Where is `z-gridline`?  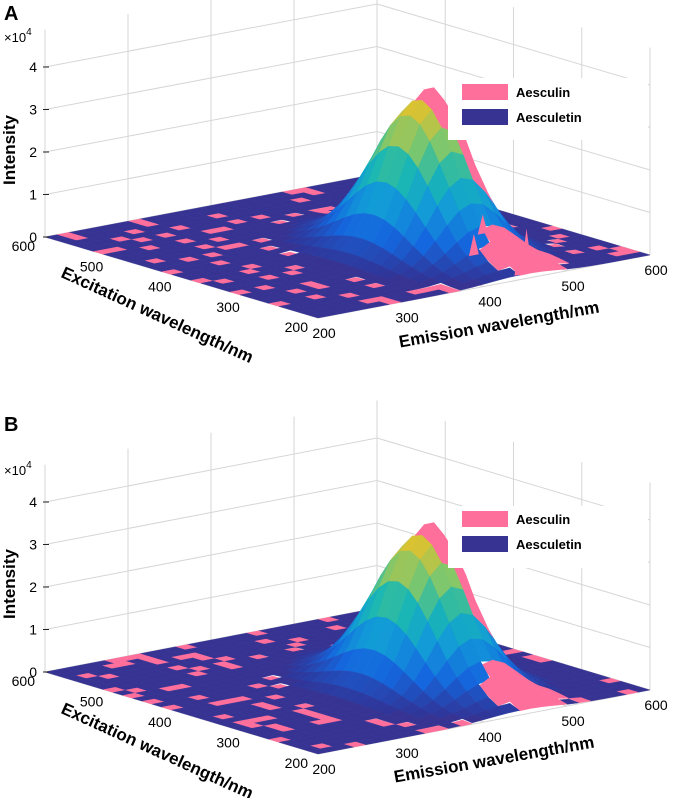
z-gridline is located at coordinates (347, 44).